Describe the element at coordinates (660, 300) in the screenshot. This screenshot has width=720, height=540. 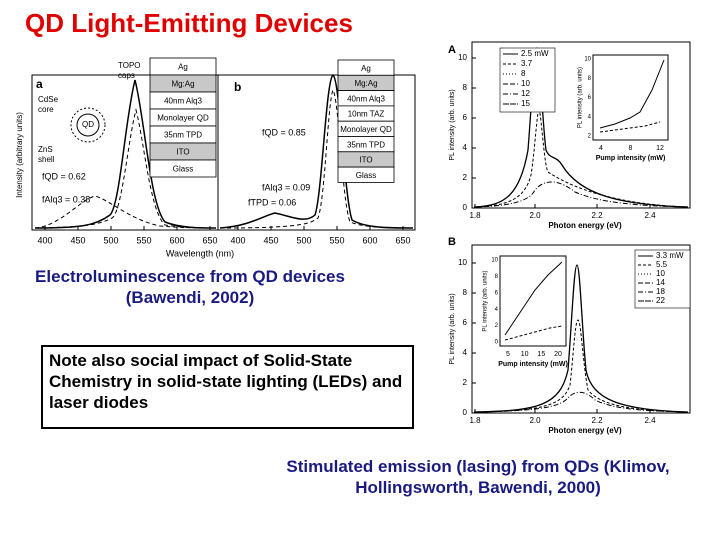
I see `label: 22` at that location.